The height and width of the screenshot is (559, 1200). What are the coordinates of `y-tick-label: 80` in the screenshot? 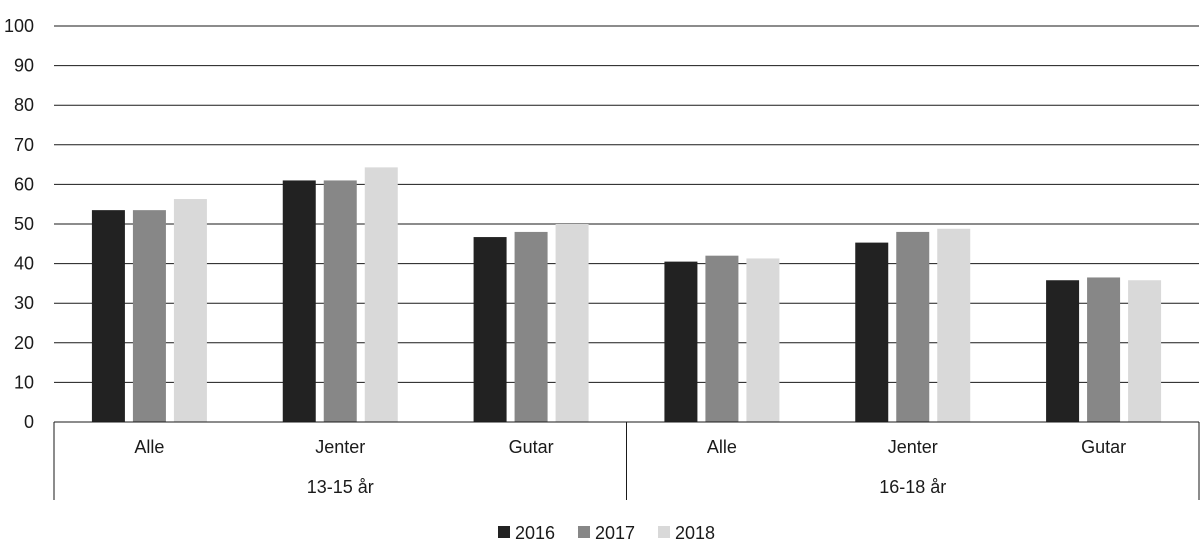 It's located at (24, 105).